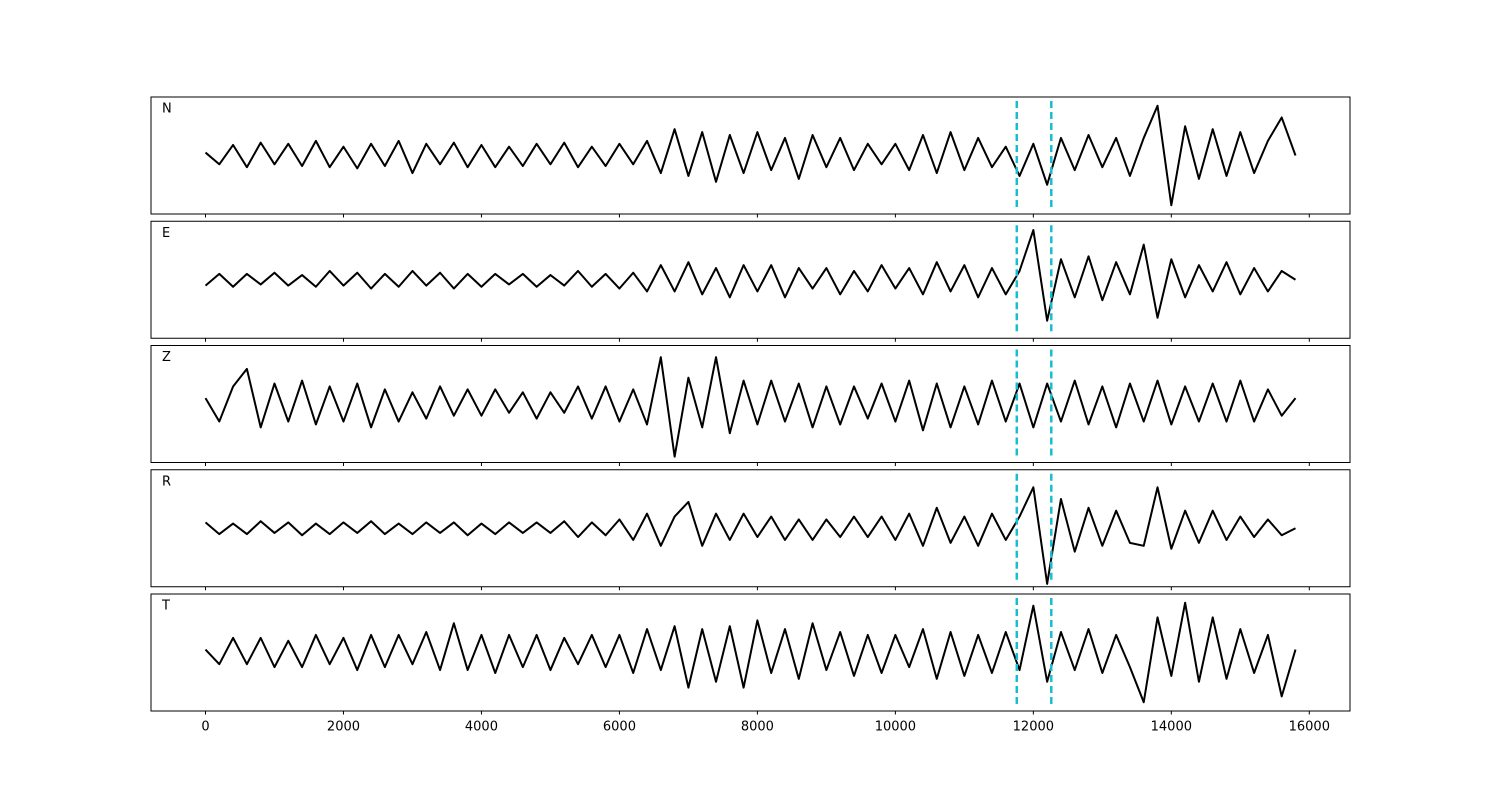 The height and width of the screenshot is (800, 1500). Describe the element at coordinates (167, 109) in the screenshot. I see `panel-label: N` at that location.